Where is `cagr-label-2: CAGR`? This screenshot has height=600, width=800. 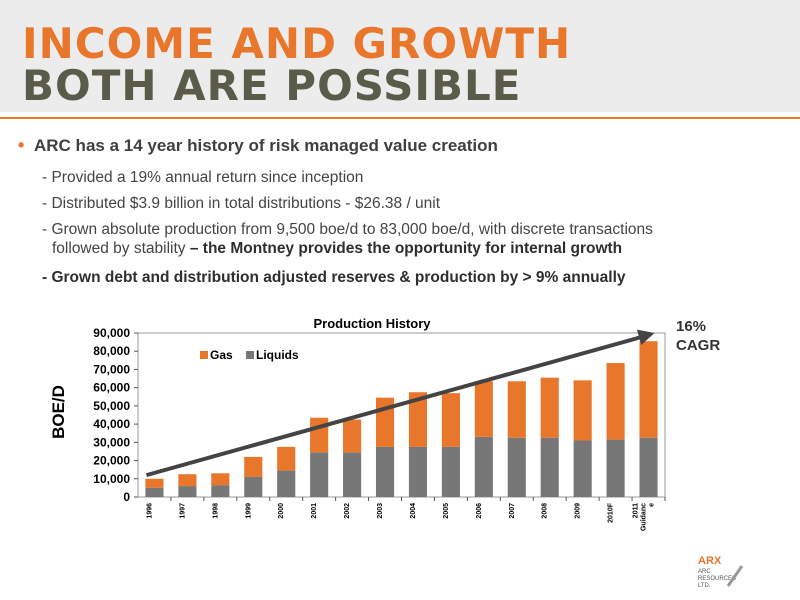
cagr-label-2: CAGR is located at coordinates (698, 345).